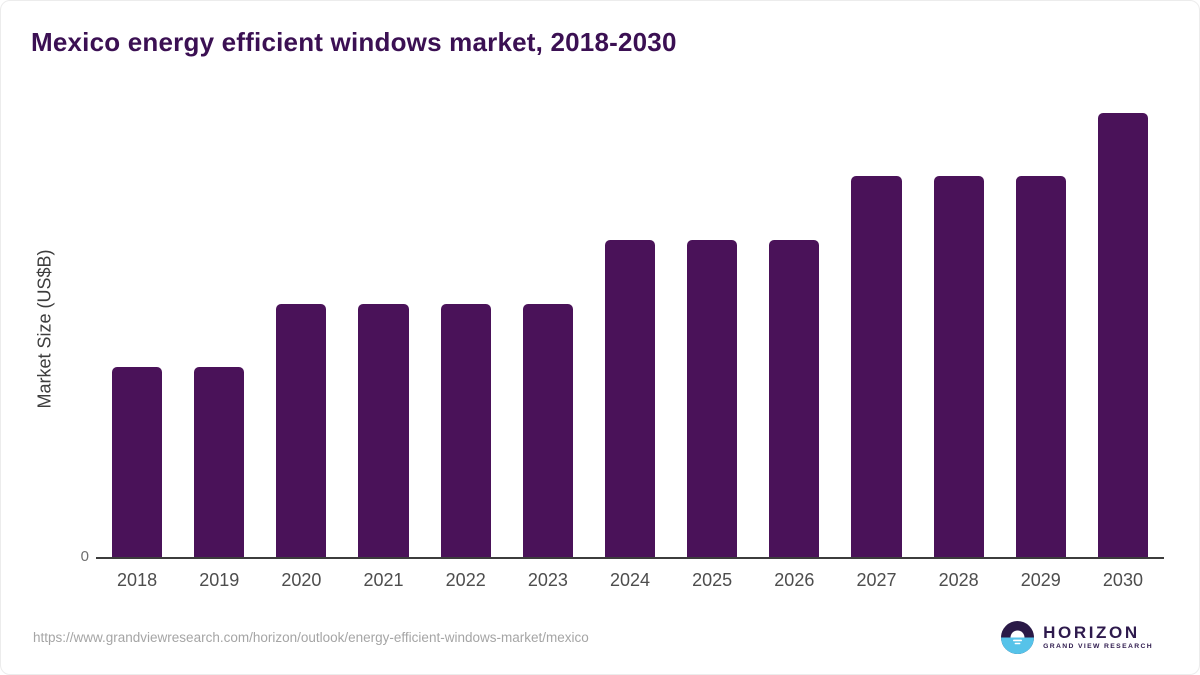  I want to click on horizon-sun-circle-icon, so click(1018, 637).